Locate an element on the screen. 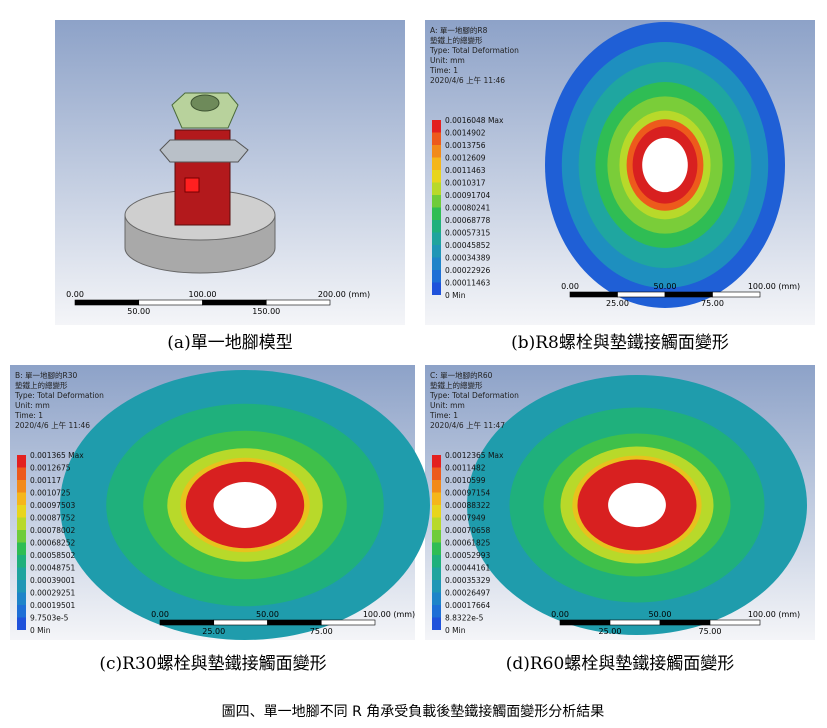 This screenshot has height=728, width=827. legend-label: 0.0012609 is located at coordinates (465, 158).